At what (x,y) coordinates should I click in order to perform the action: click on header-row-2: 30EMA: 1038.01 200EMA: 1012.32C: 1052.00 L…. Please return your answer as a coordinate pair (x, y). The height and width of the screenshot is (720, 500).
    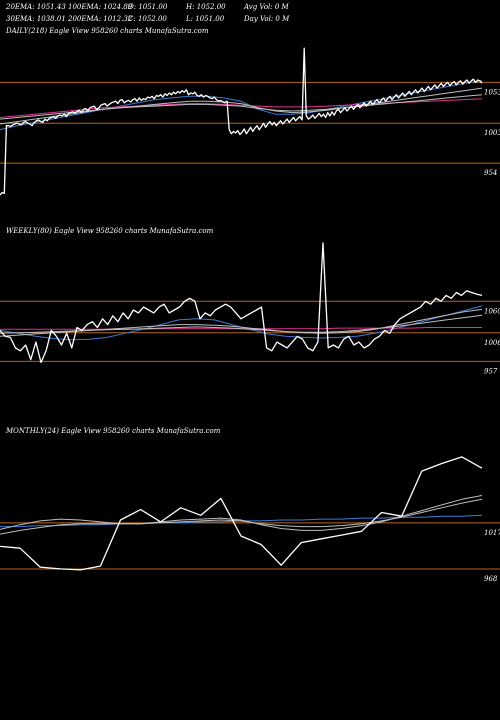
    Looking at the image, I should click on (147, 19).